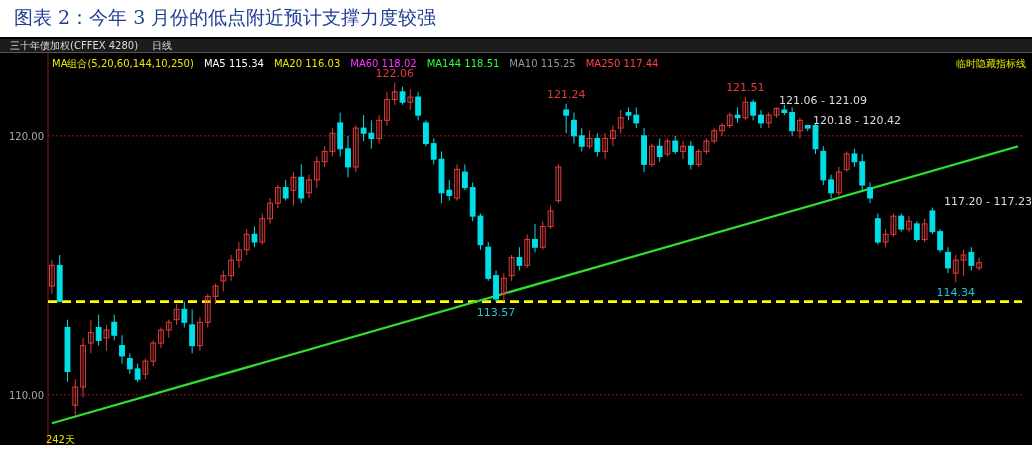  I want to click on annotation: 114.34, so click(956, 293).